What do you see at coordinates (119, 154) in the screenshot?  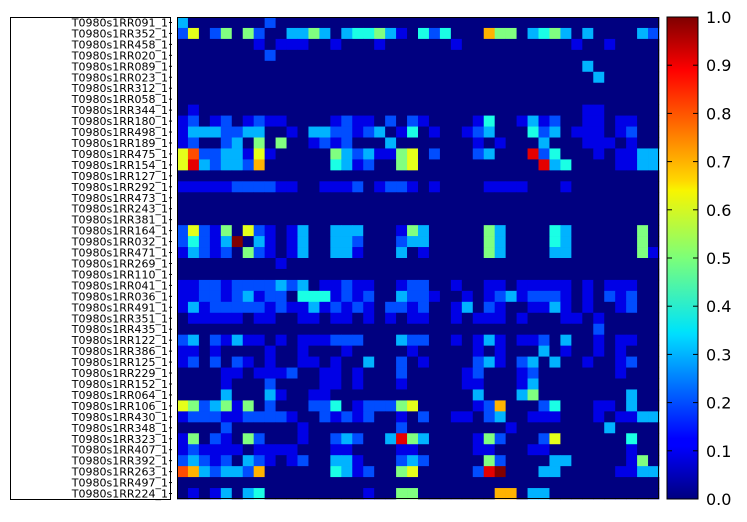 I see `row-label: T0980s1RR475_1` at bounding box center [119, 154].